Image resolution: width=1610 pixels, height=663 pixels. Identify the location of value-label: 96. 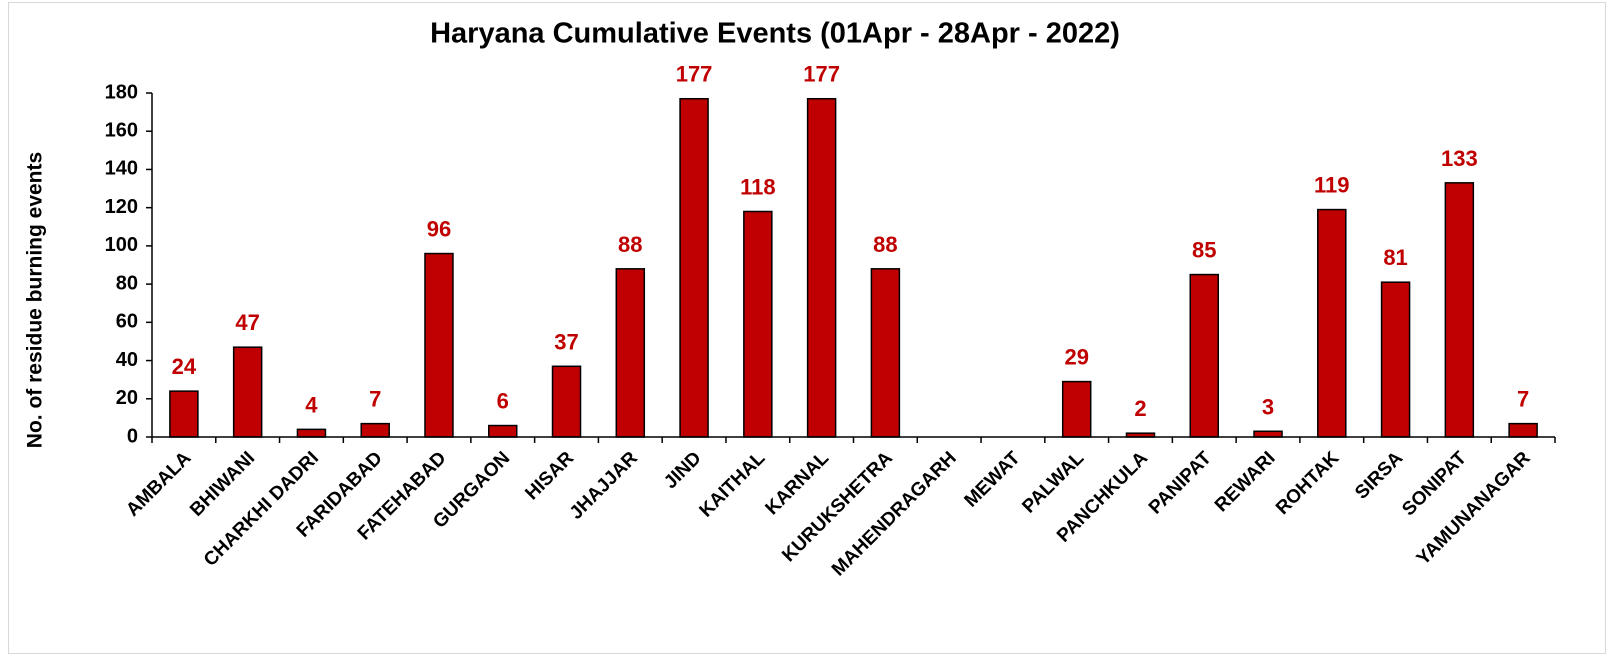
(439, 229).